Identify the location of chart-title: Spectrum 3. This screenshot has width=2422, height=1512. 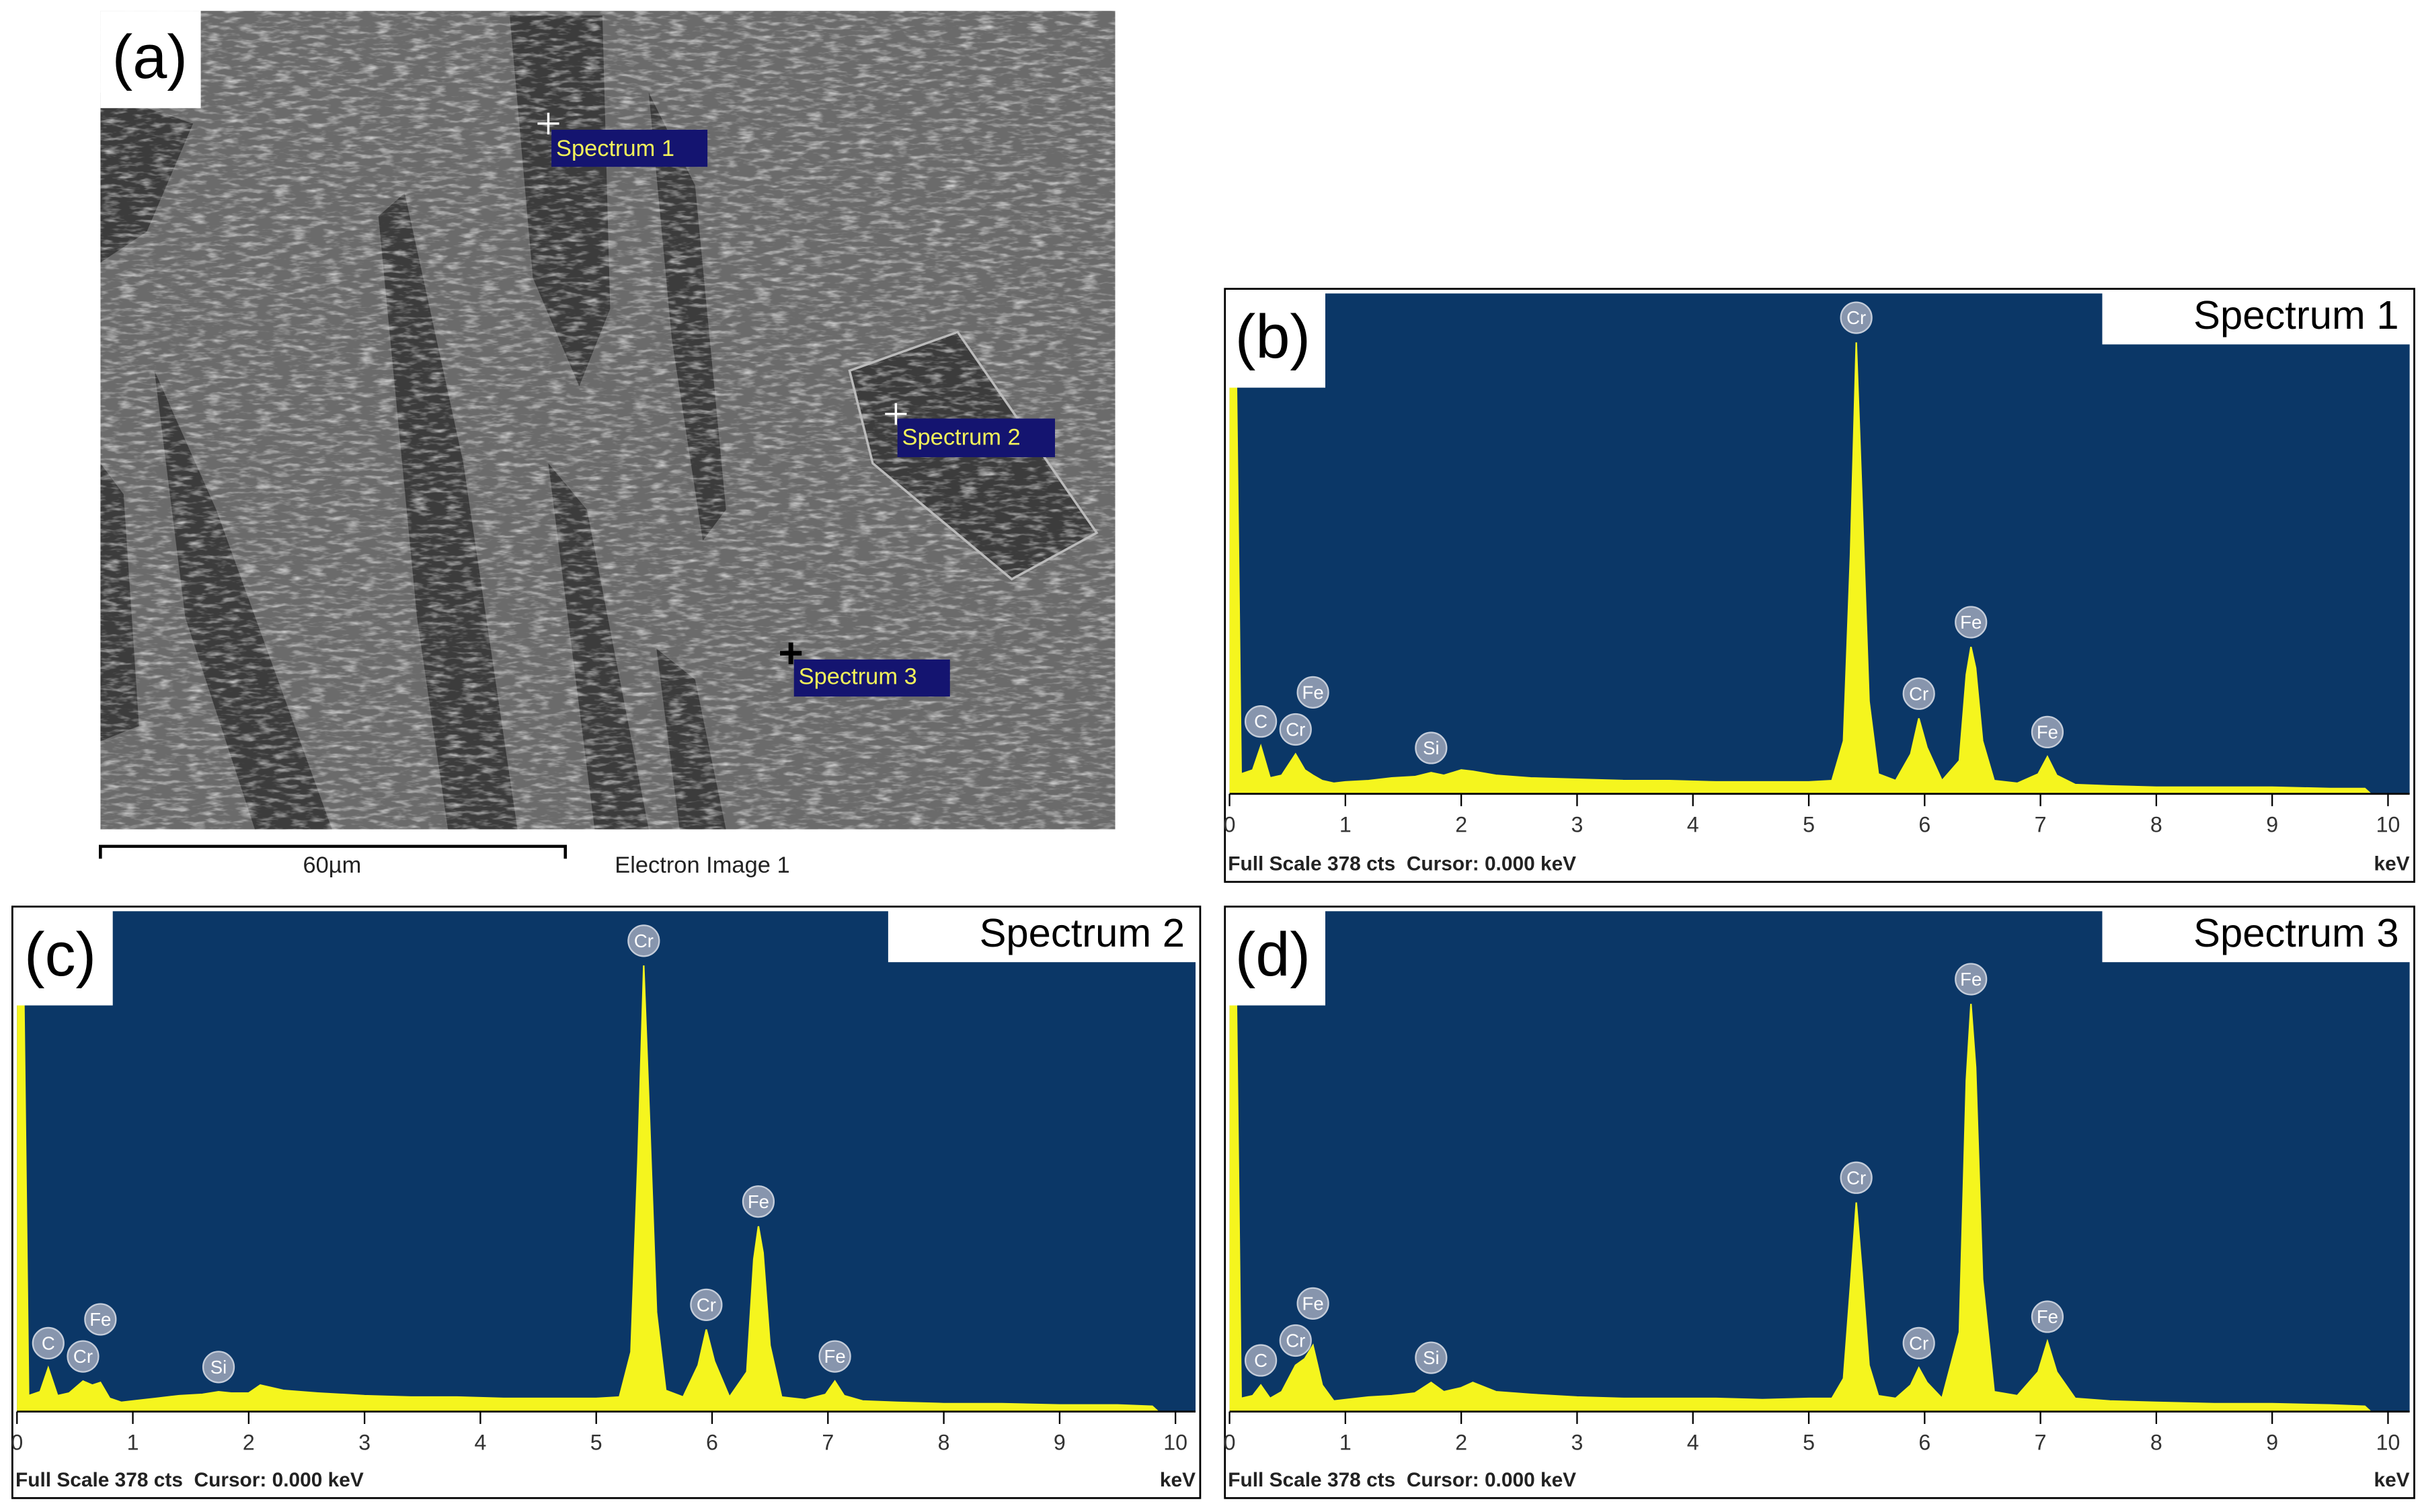
(2295, 932).